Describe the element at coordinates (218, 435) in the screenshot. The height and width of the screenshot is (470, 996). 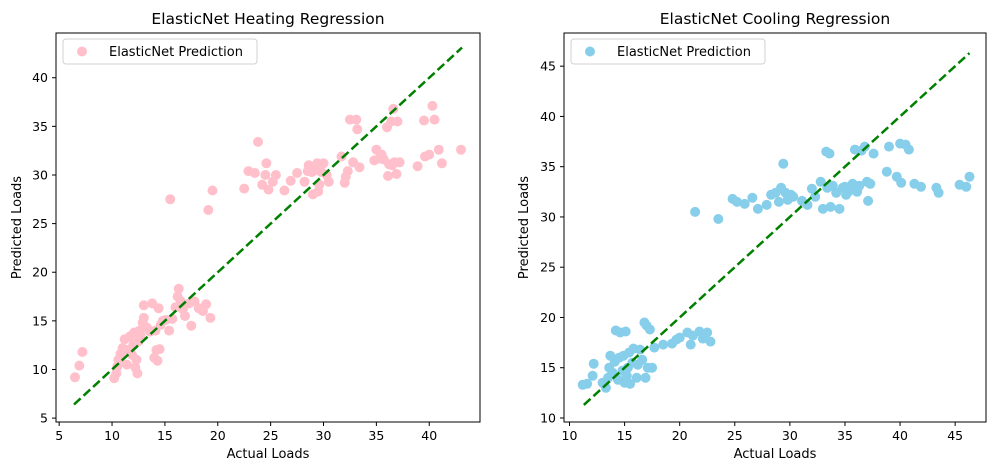
I see `heating-x-tick-label-20: 20` at that location.